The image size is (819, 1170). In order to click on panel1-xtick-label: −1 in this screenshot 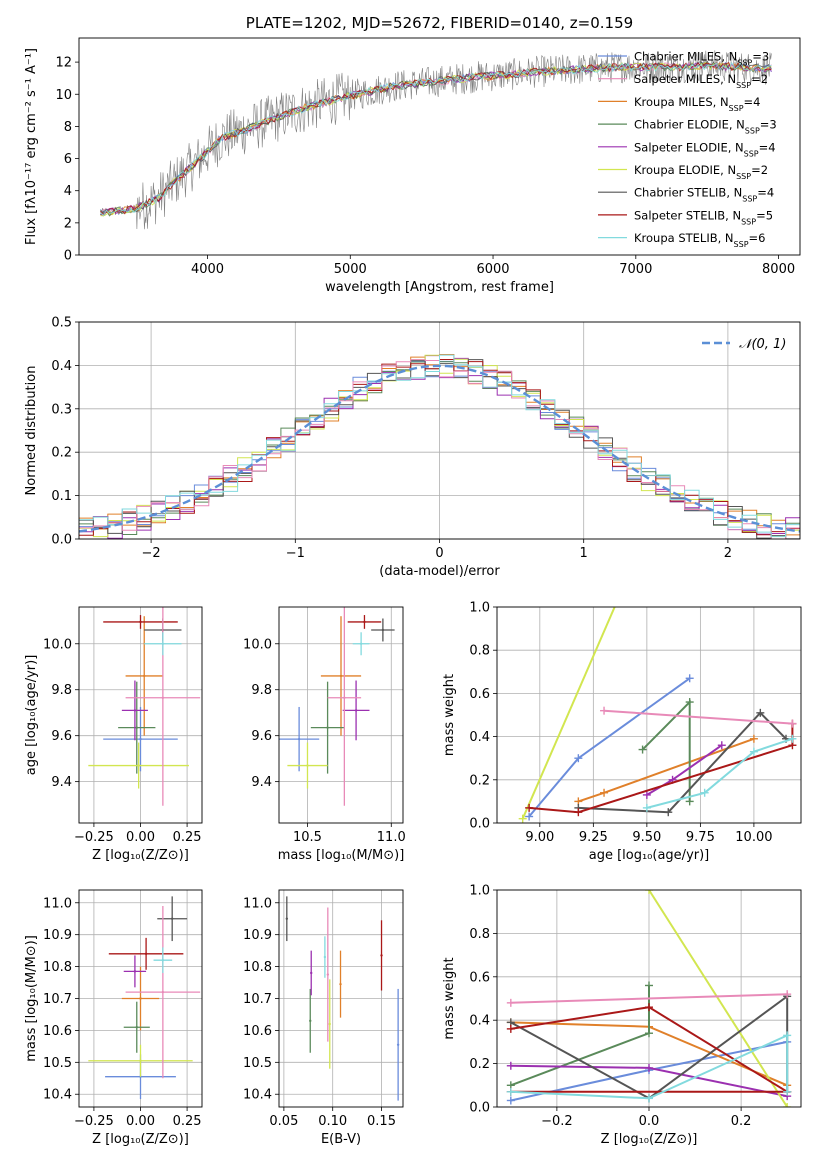, I will do `click(295, 553)`.